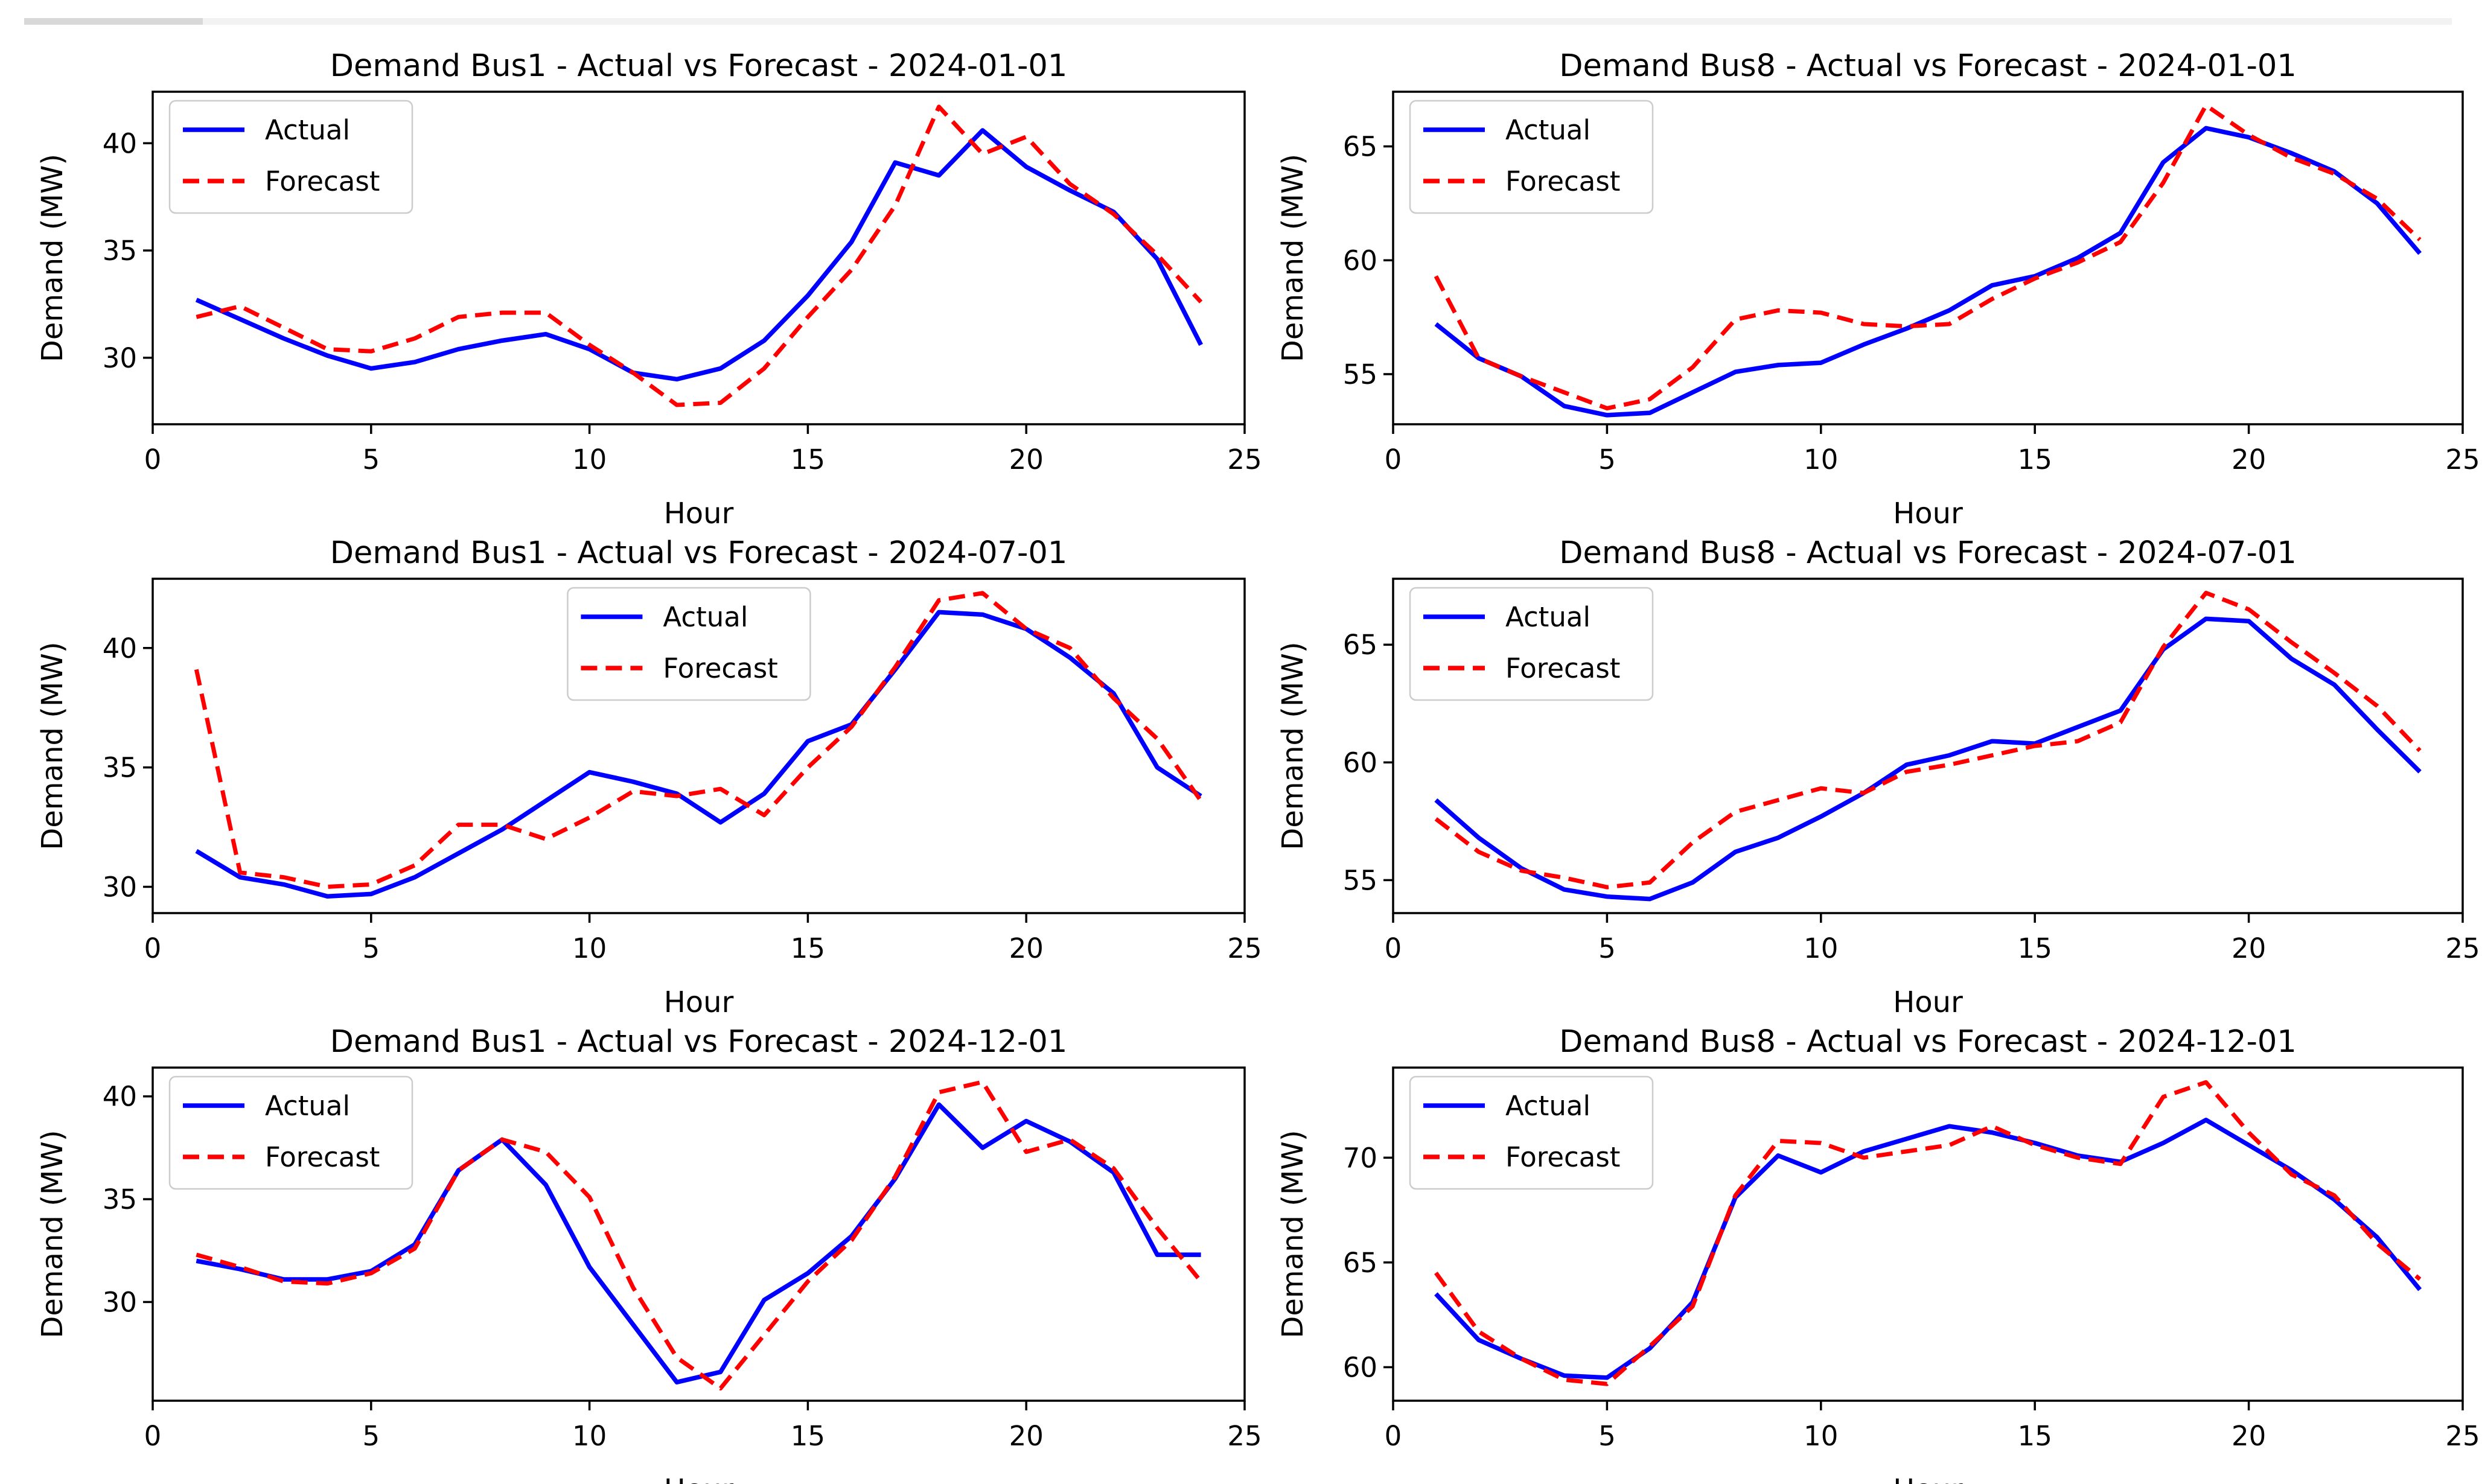  What do you see at coordinates (1238, 22) in the screenshot?
I see `horizontal-scrollbar-track` at bounding box center [1238, 22].